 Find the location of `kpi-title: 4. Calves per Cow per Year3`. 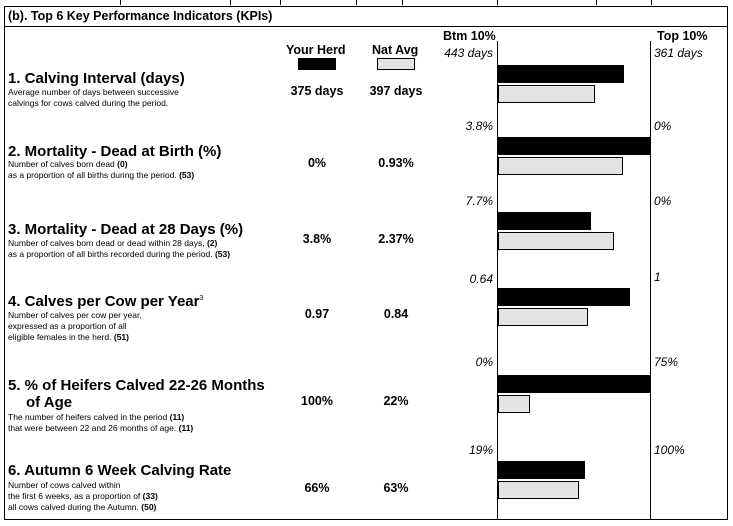

kpi-title: 4. Calves per Cow per Year3 is located at coordinates (105, 301).